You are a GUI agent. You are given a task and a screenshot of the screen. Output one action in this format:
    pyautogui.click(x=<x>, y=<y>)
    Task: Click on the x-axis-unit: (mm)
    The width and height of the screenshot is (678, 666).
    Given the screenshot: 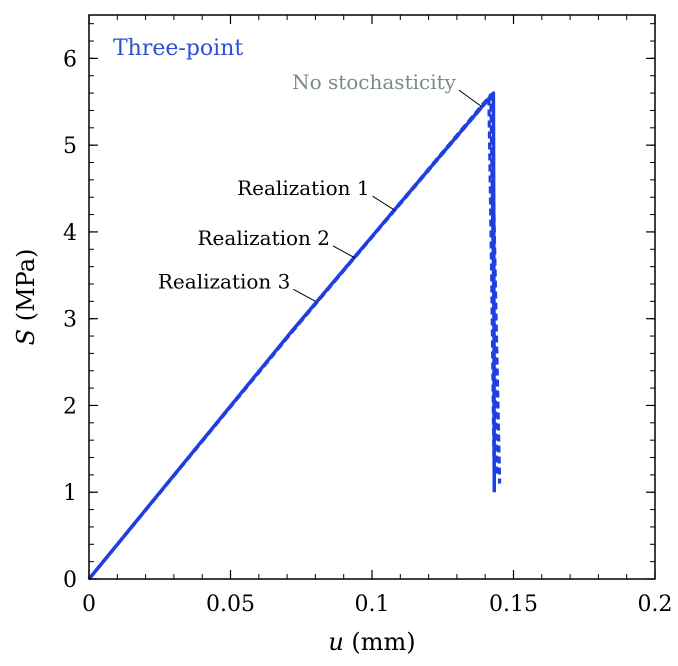 What is the action you would take?
    pyautogui.click(x=380, y=642)
    